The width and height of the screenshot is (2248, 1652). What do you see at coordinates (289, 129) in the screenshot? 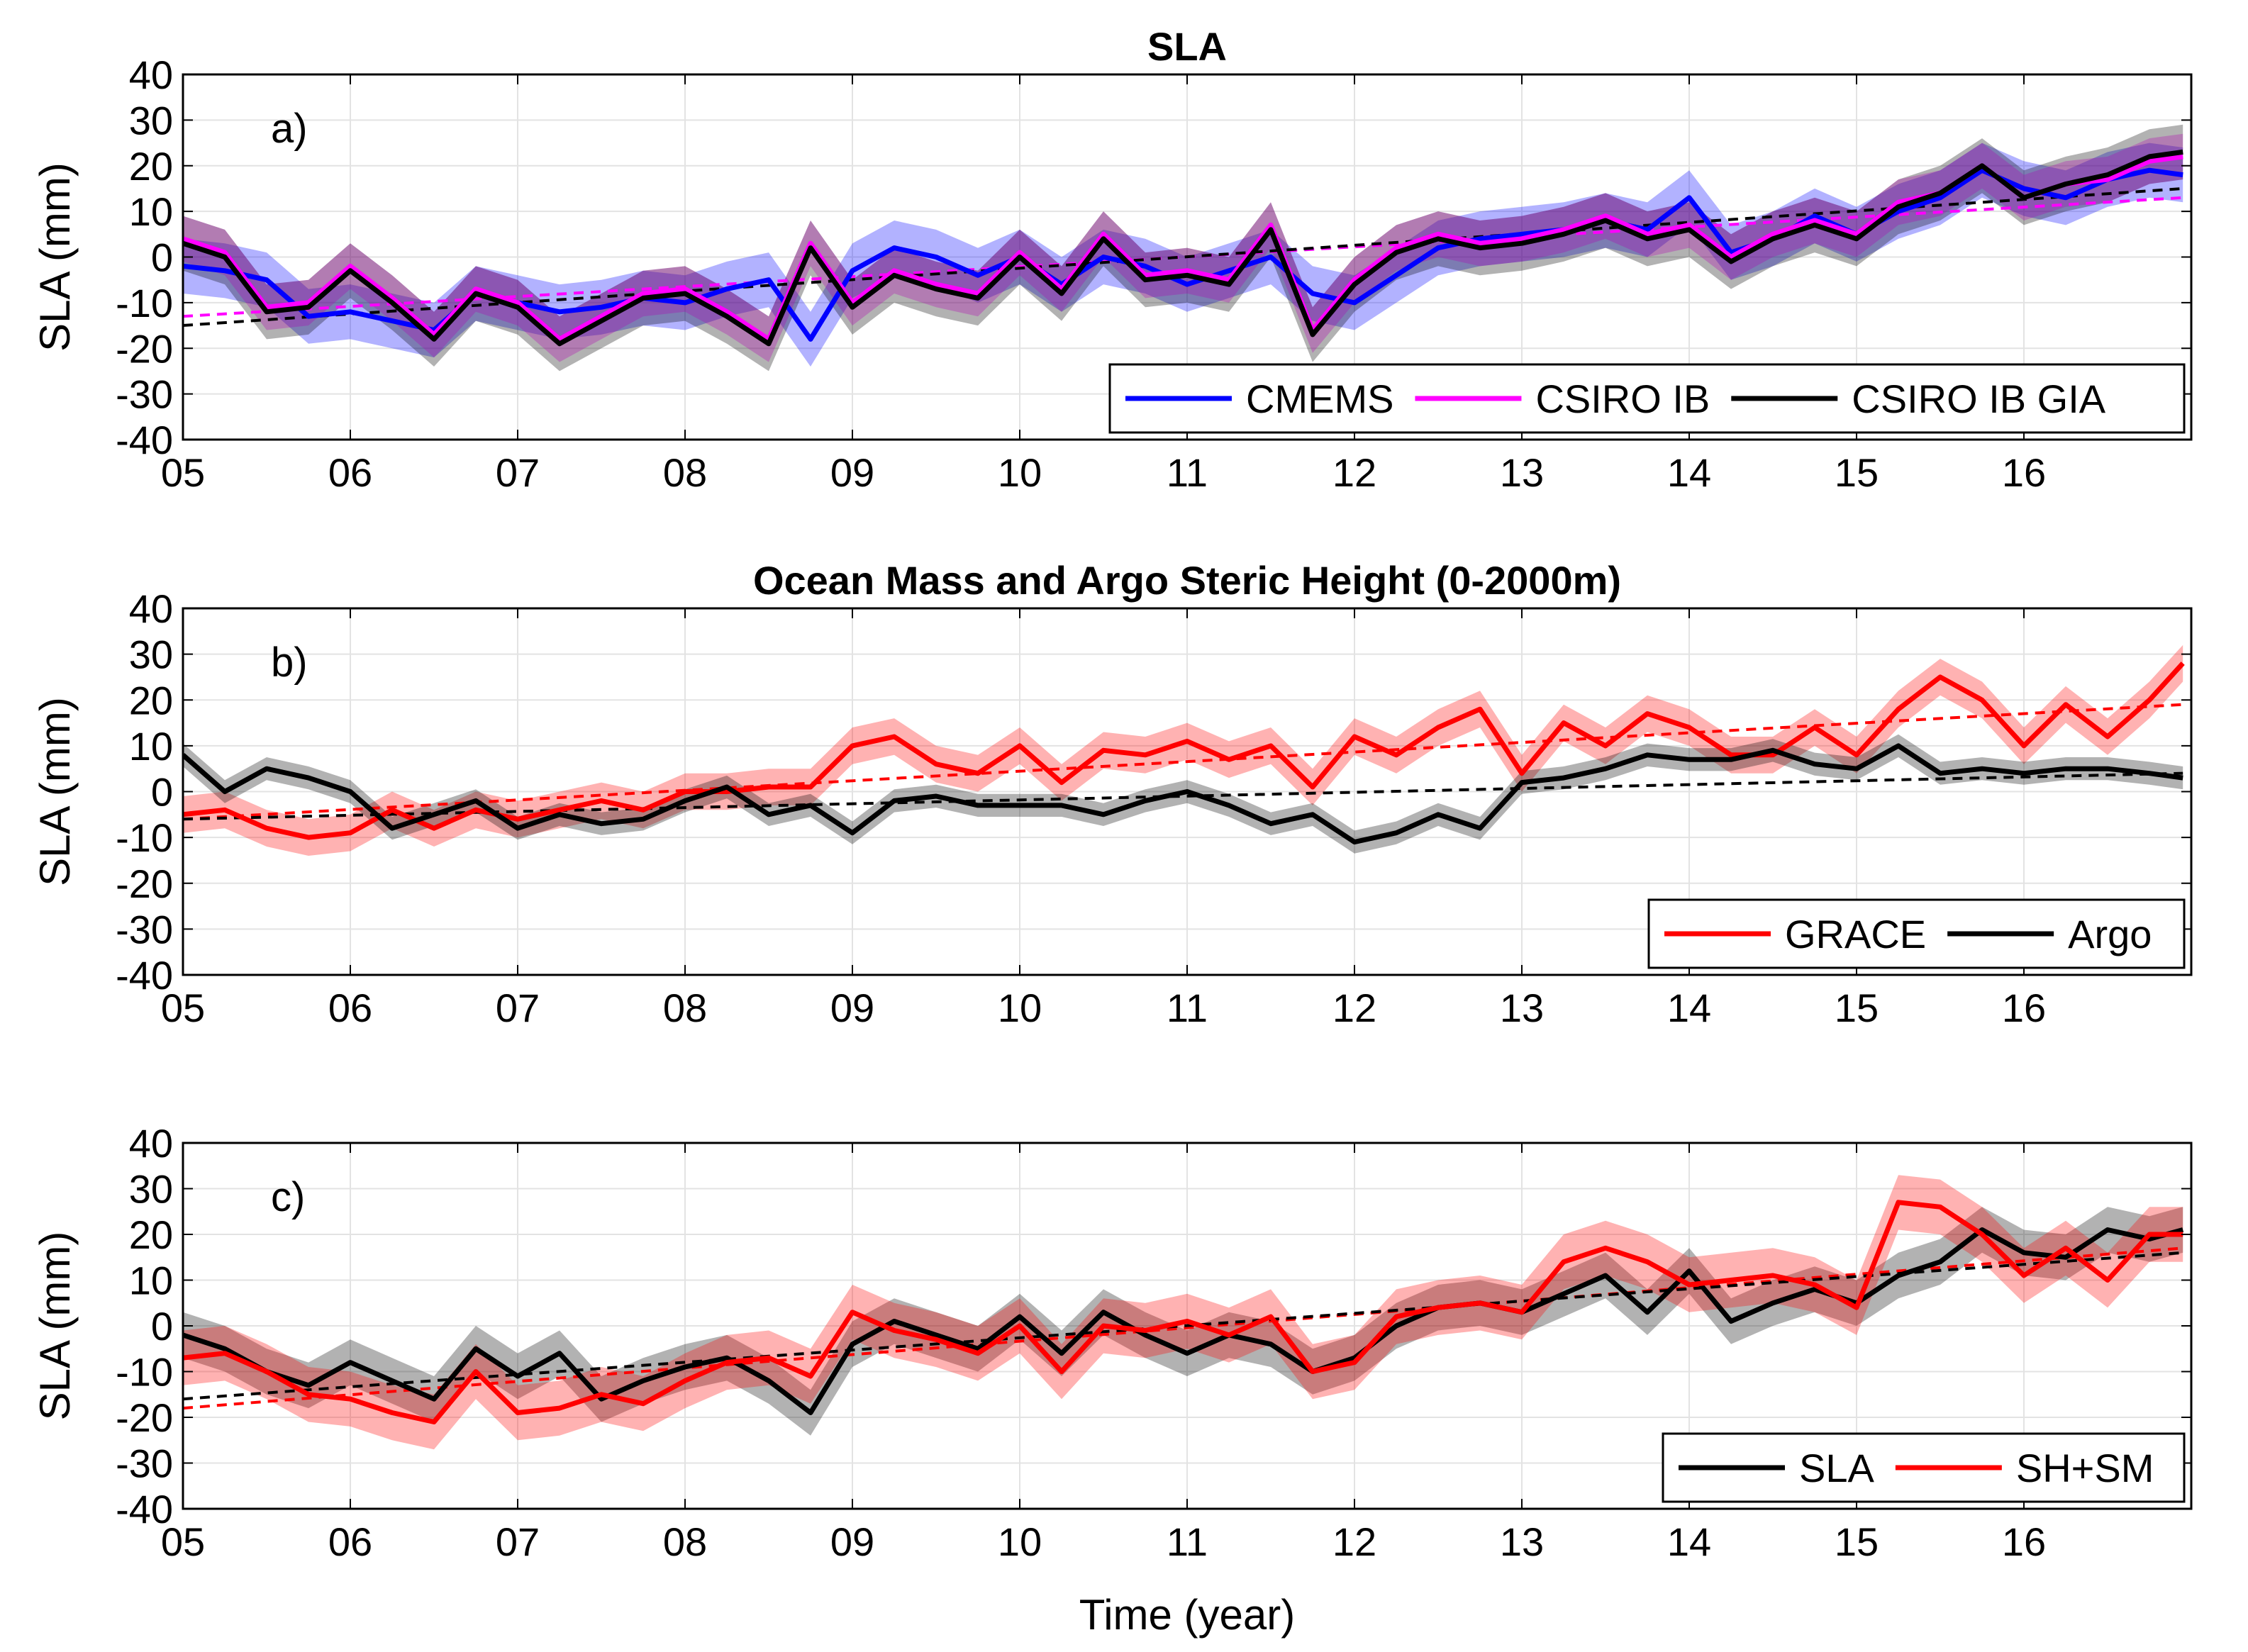
I see `panel-label: a)` at bounding box center [289, 129].